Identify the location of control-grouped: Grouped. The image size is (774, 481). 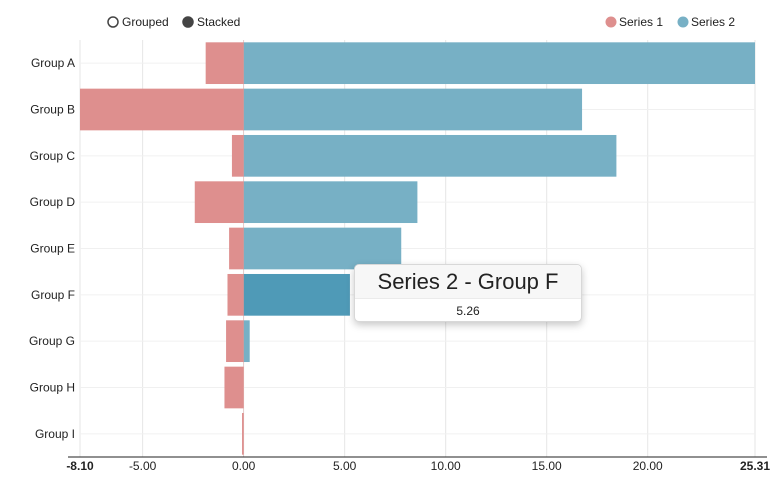
(138, 22).